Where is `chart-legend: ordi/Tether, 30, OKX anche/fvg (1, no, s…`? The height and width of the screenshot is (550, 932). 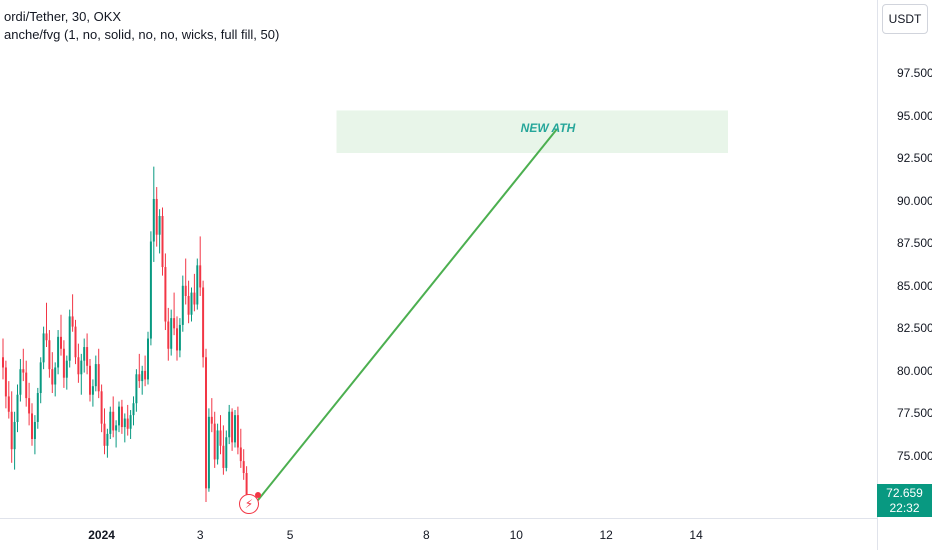
chart-legend: ordi/Tether, 30, OKX anche/fvg (1, no, s… is located at coordinates (141, 26).